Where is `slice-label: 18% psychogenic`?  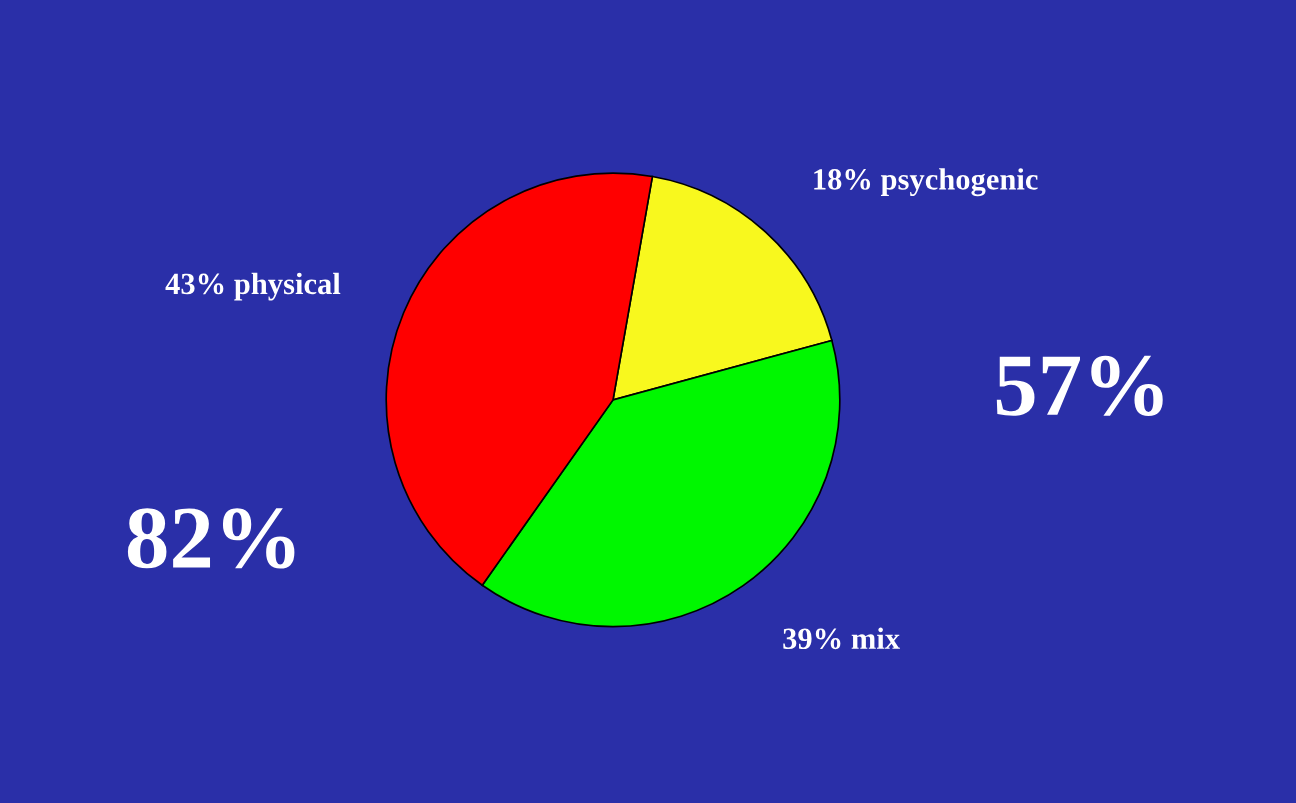 slice-label: 18% psychogenic is located at coordinates (926, 182).